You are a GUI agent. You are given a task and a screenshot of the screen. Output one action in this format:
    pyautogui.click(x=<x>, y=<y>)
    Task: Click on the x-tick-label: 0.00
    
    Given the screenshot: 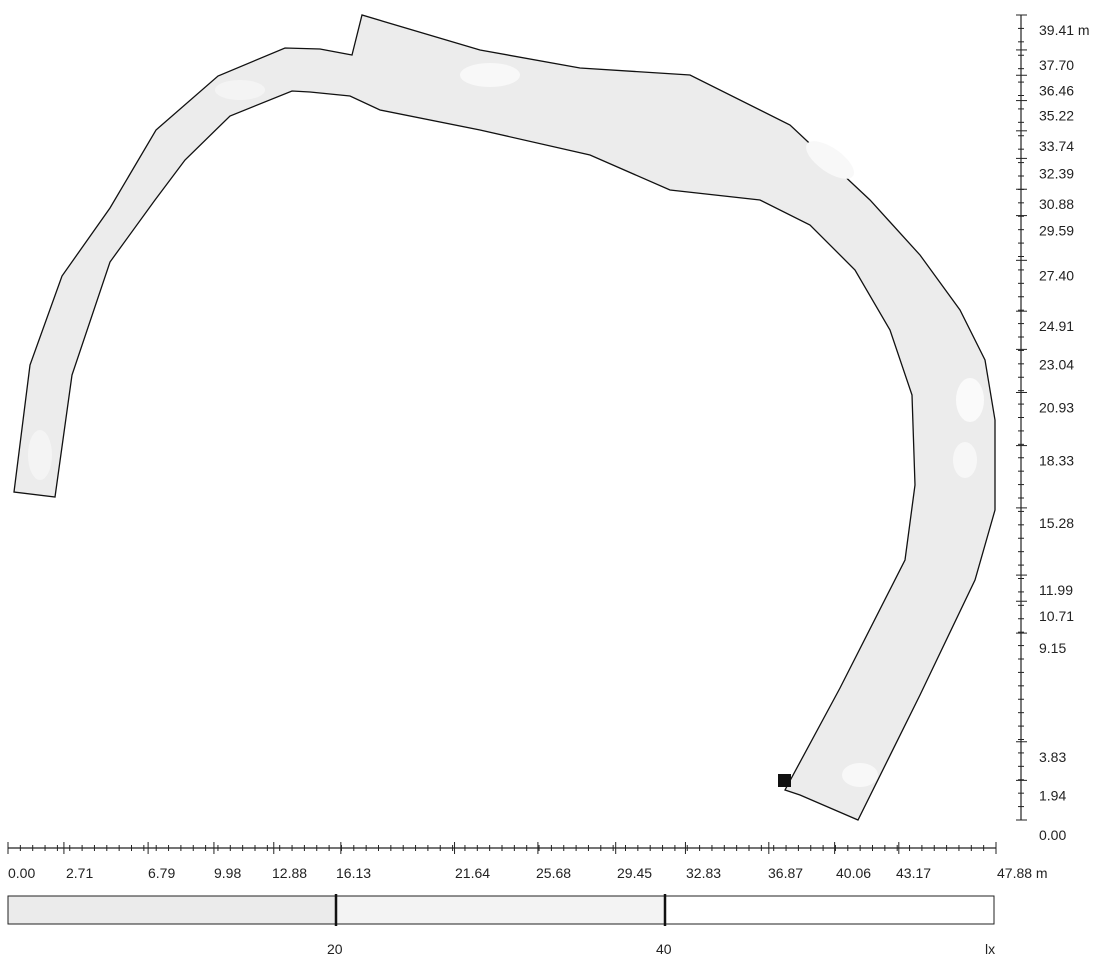 What is the action you would take?
    pyautogui.click(x=21, y=873)
    